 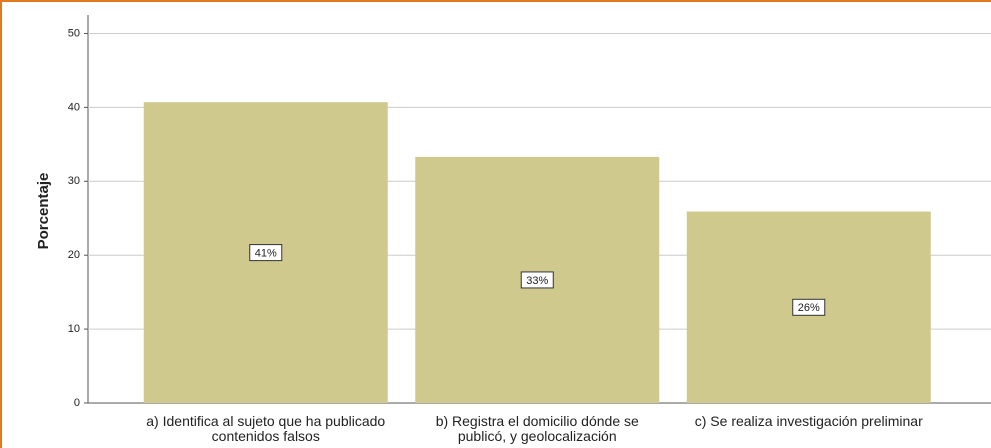 I want to click on y-tick-label: 50, so click(x=74, y=33).